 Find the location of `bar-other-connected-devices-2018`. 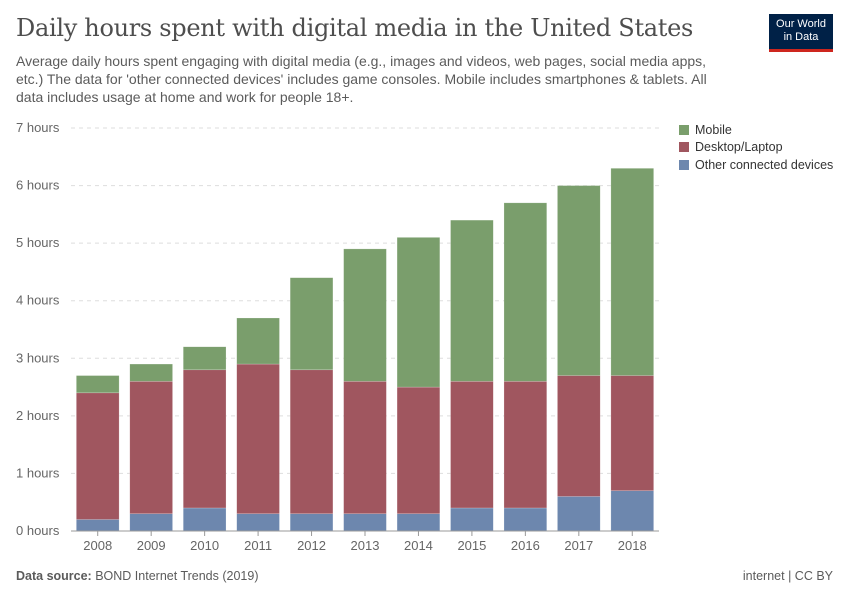

bar-other-connected-devices-2018 is located at coordinates (632, 511).